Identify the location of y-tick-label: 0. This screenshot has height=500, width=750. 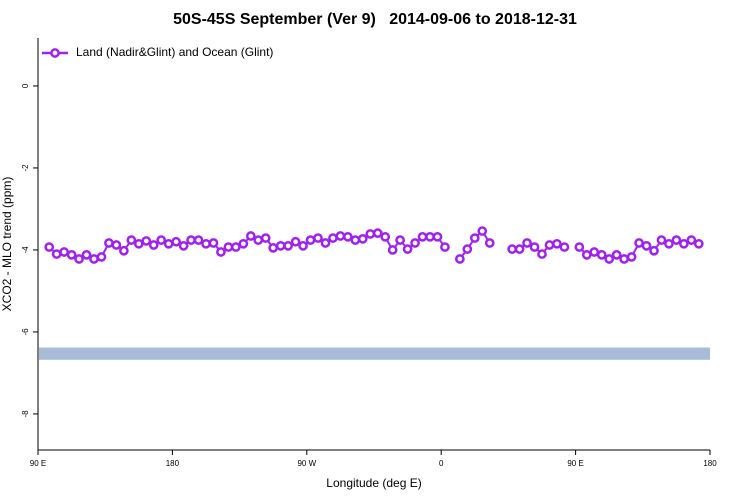
(25, 85).